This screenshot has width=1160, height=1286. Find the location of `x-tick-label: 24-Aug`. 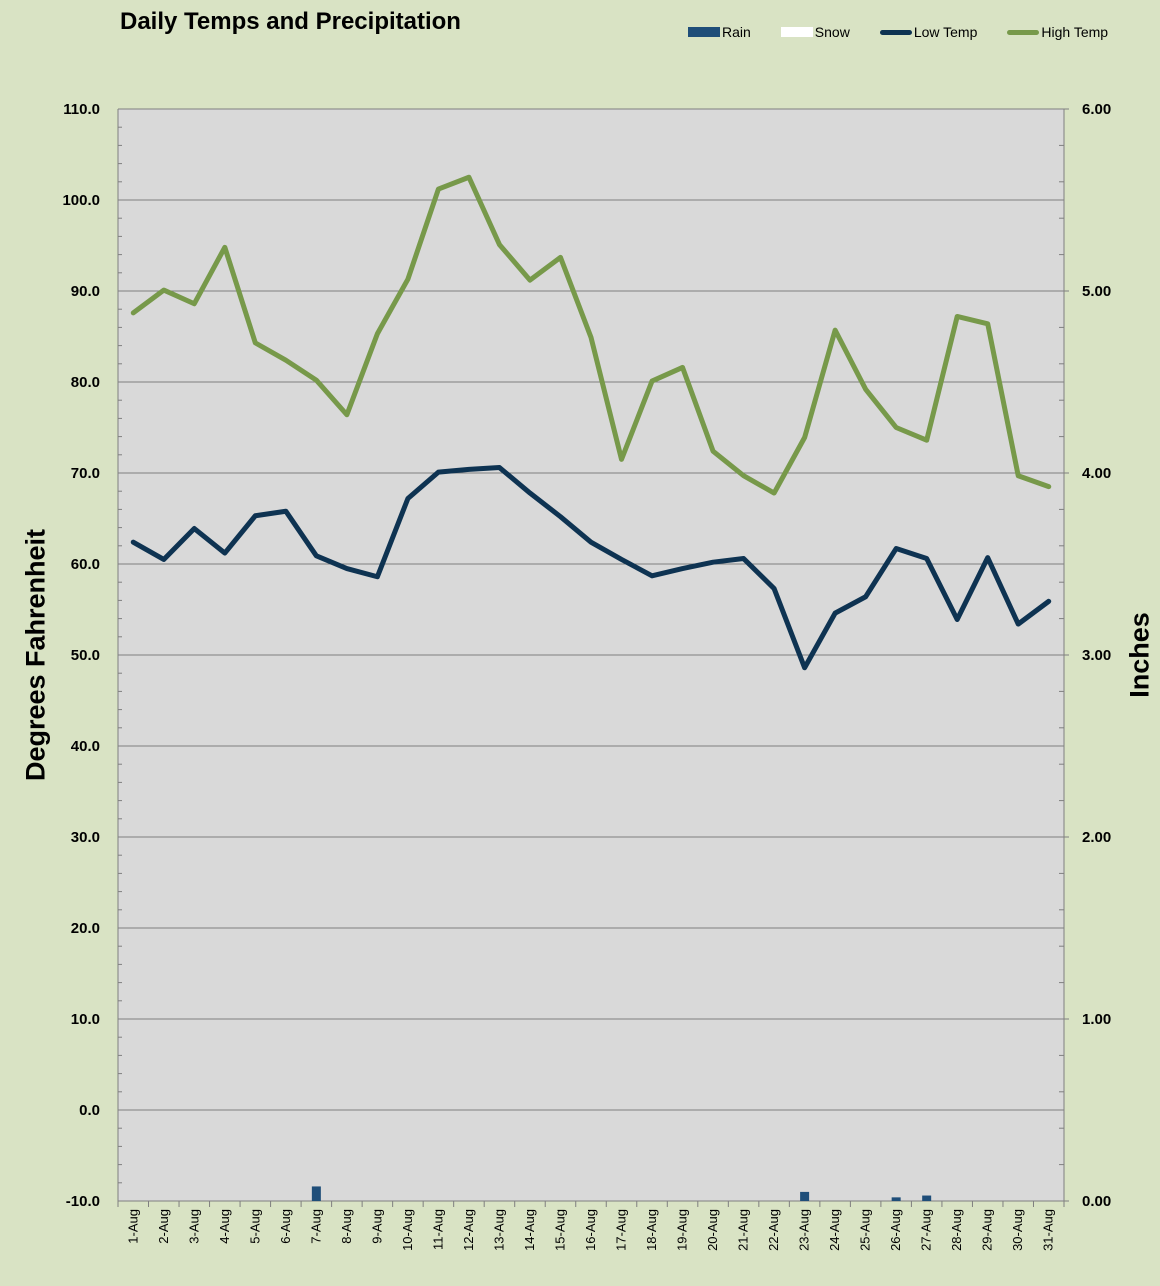

x-tick-label: 24-Aug is located at coordinates (834, 1230).